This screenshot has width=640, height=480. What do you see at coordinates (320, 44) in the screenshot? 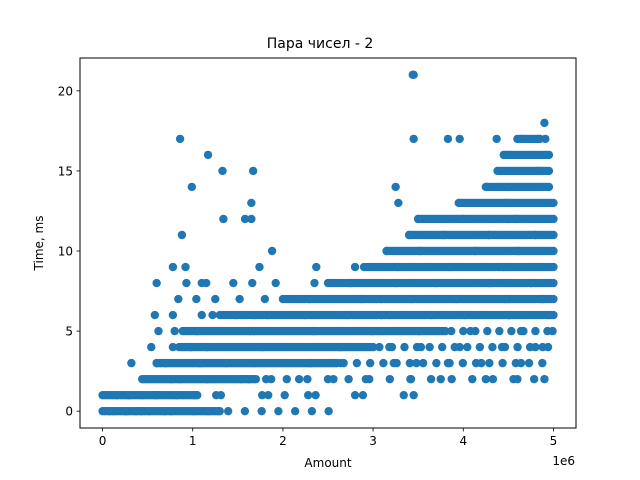
I see `chart-title: Пара чисел - 2` at bounding box center [320, 44].